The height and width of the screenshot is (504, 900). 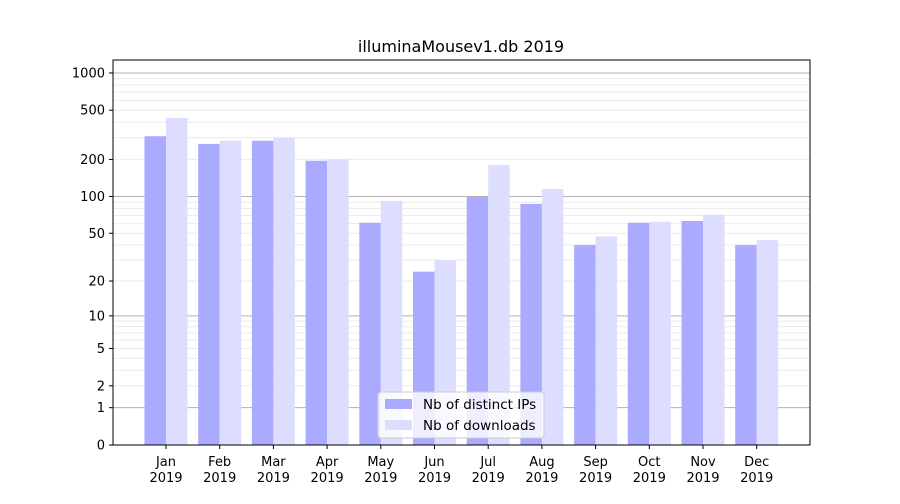 What do you see at coordinates (477, 321) in the screenshot?
I see `bar-distinct-ips-jul` at bounding box center [477, 321].